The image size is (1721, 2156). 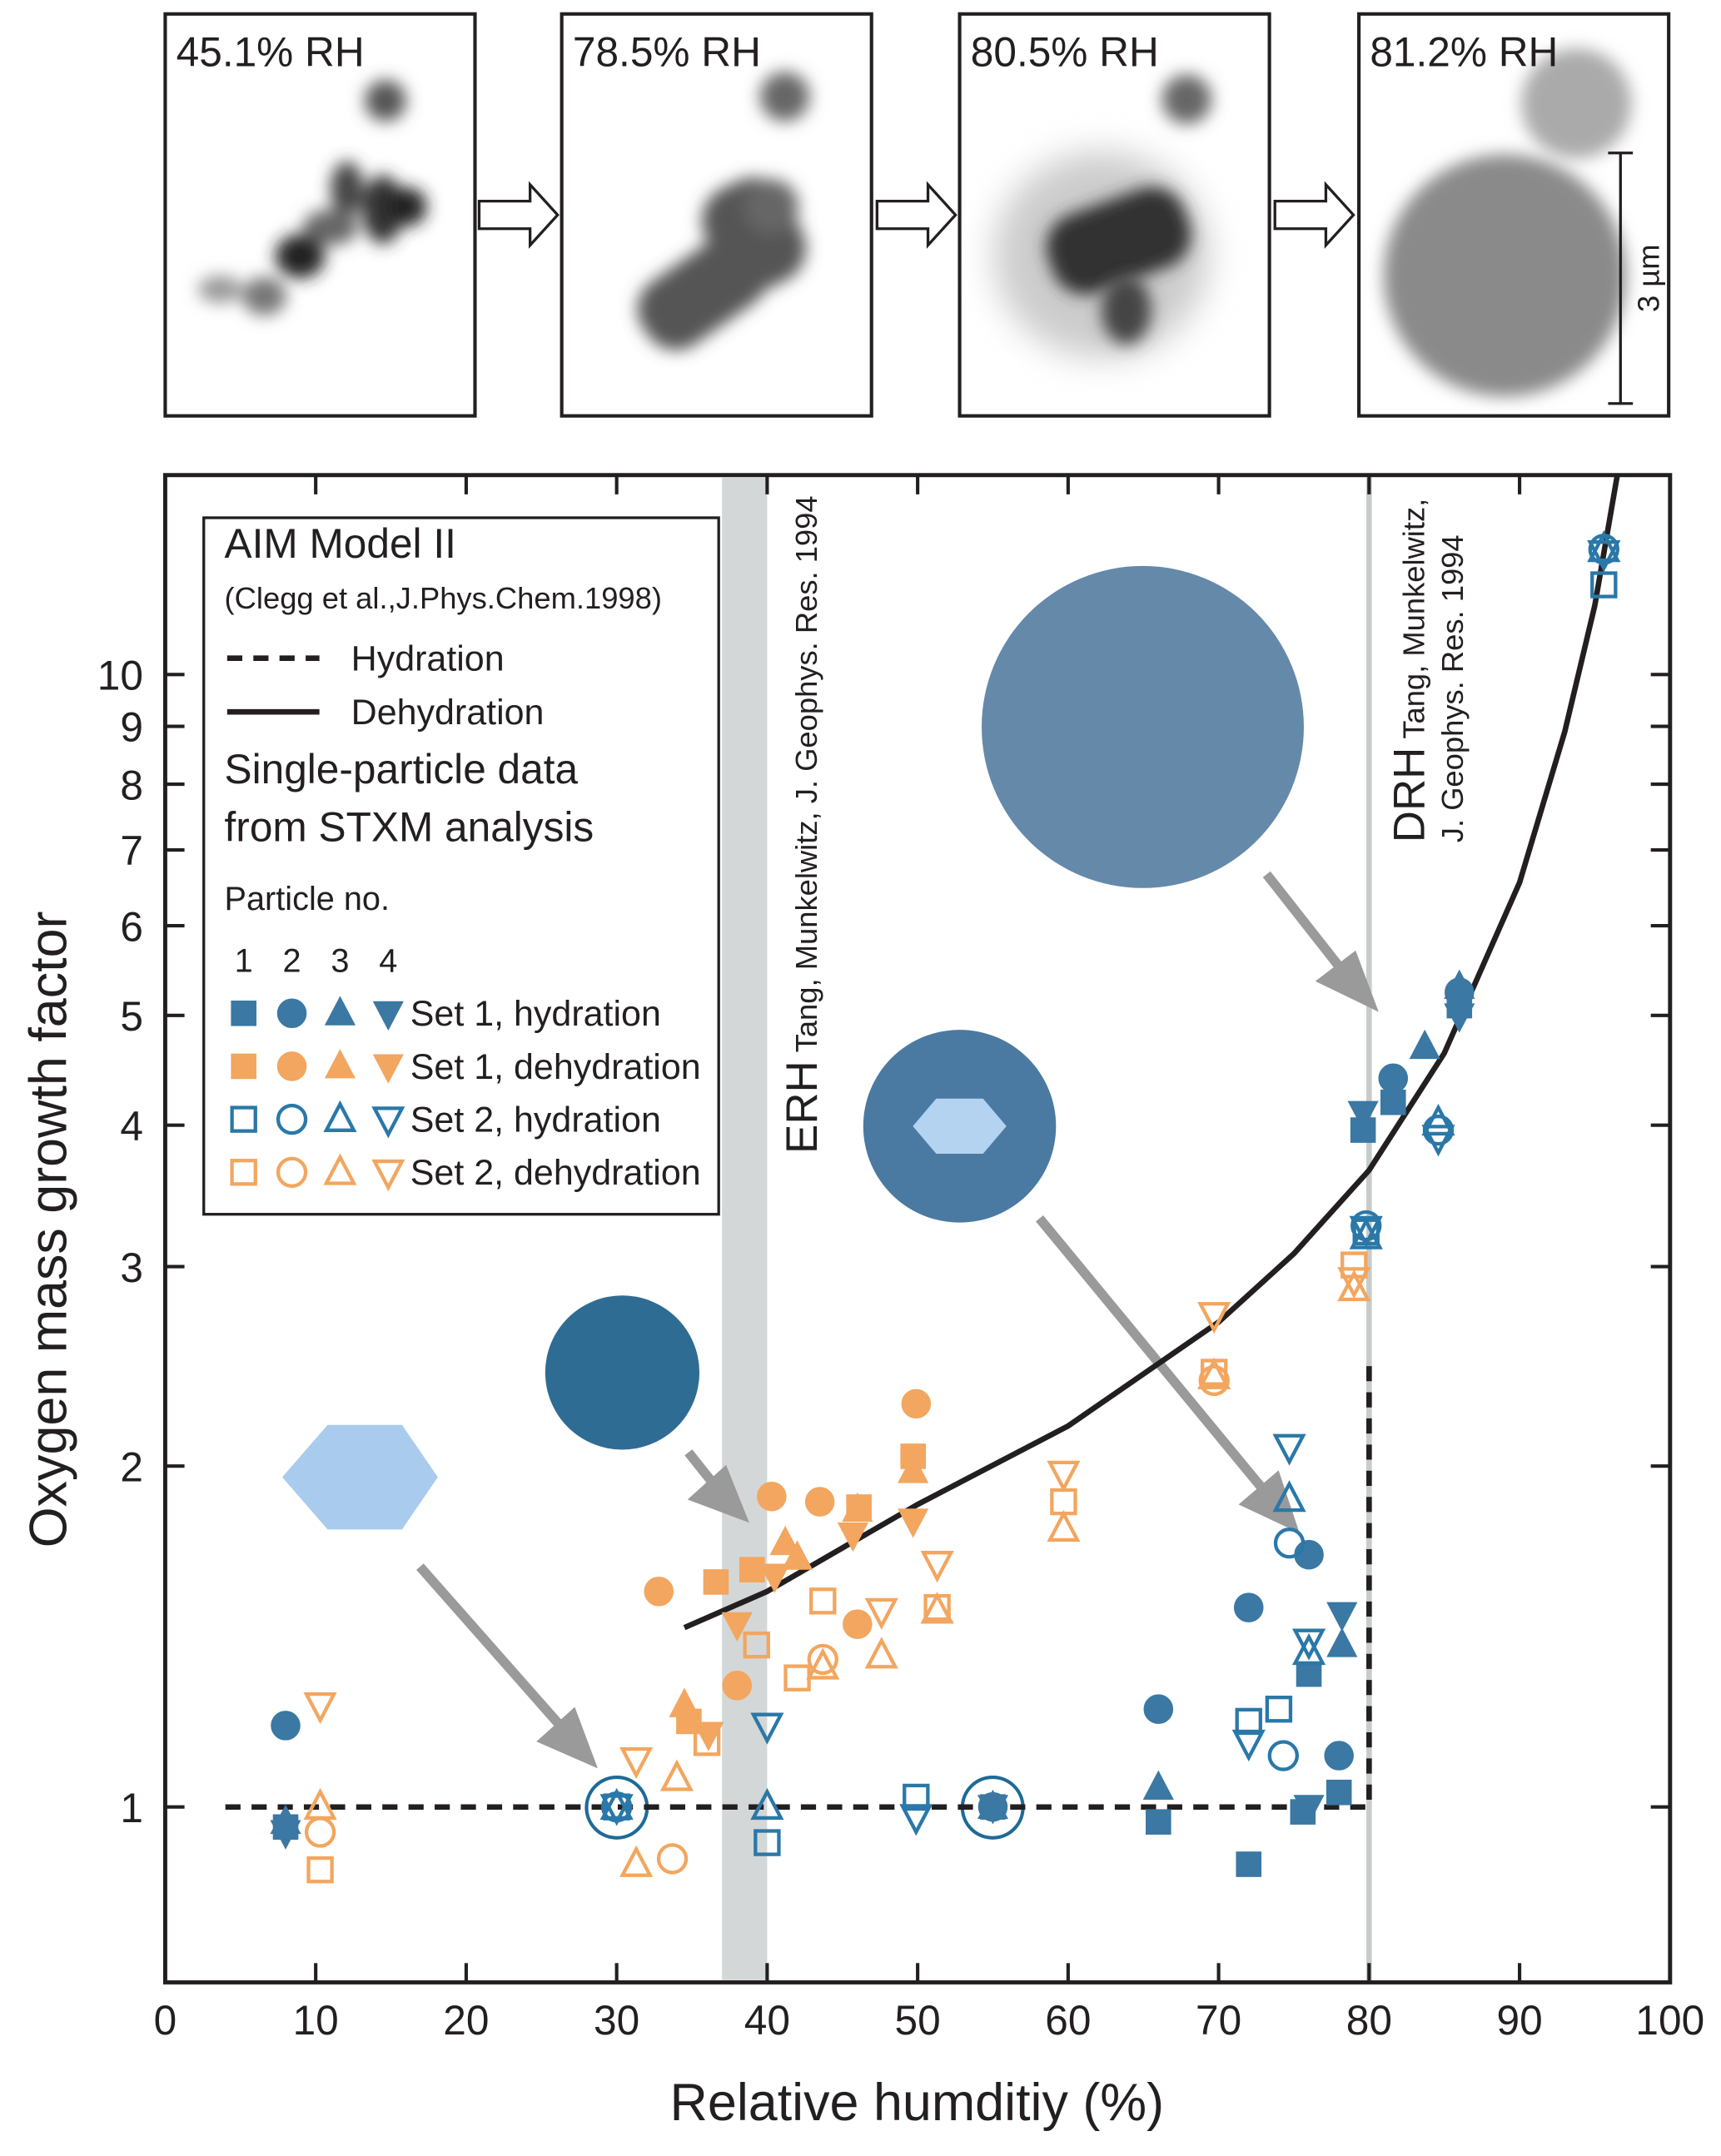 I want to click on legend-label: Set 1, hydration, so click(x=536, y=1014).